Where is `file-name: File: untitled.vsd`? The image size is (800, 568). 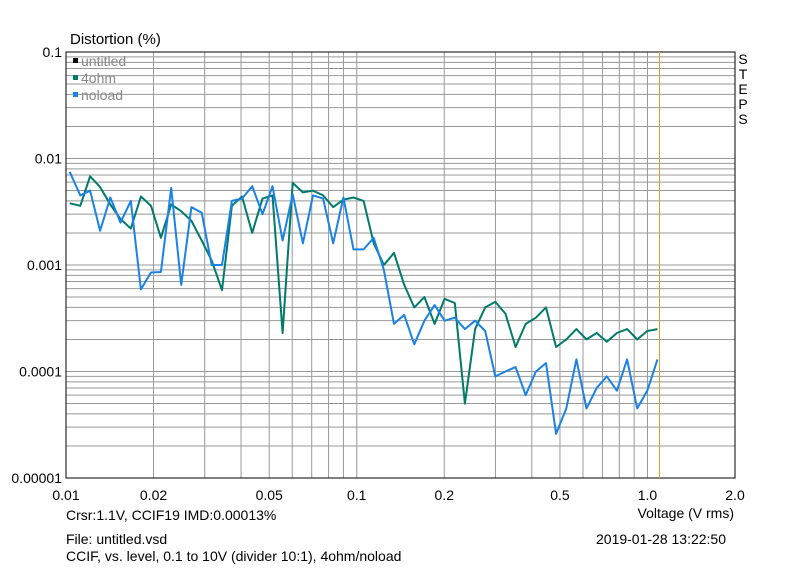
file-name: File: untitled.vsd is located at coordinates (117, 539).